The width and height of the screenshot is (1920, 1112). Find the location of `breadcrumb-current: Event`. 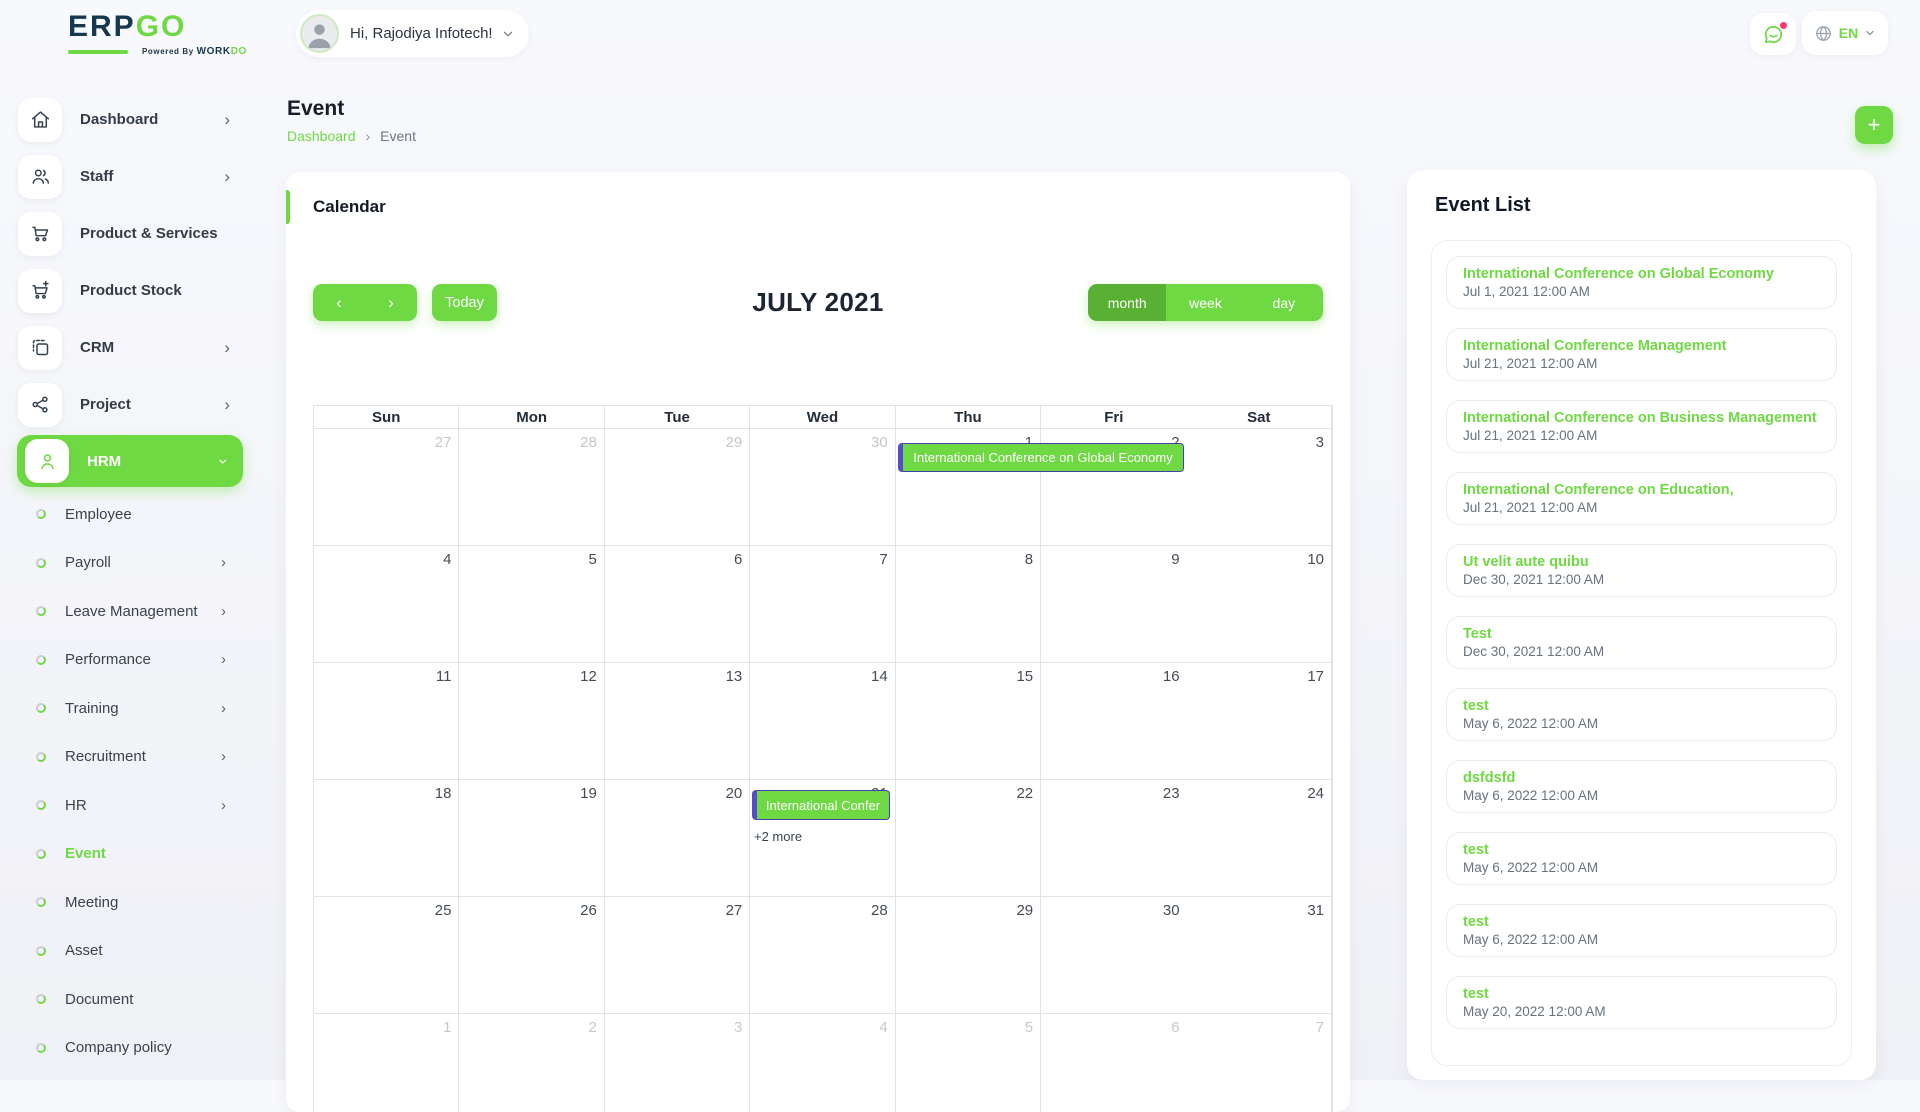

breadcrumb-current: Event is located at coordinates (398, 136).